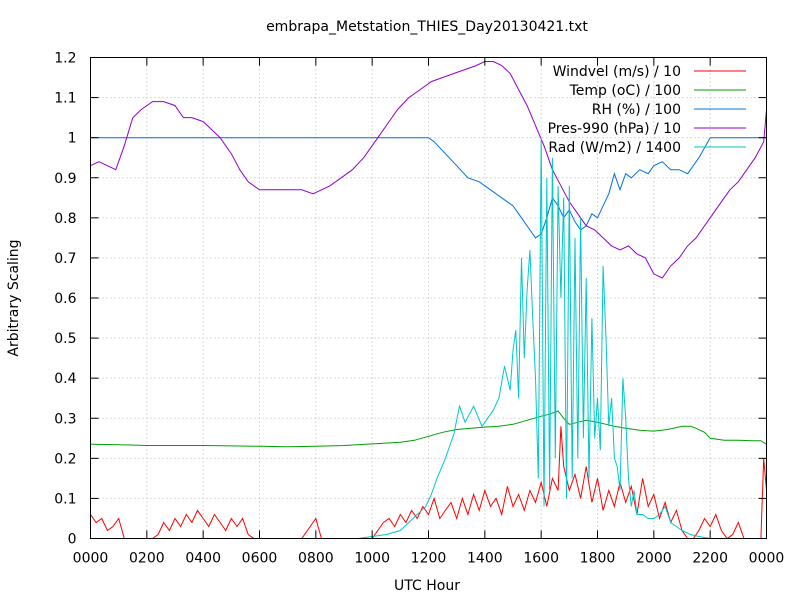 This screenshot has height=600, width=800. Describe the element at coordinates (65, 299) in the screenshot. I see `y-tick-label: 0.6` at that location.